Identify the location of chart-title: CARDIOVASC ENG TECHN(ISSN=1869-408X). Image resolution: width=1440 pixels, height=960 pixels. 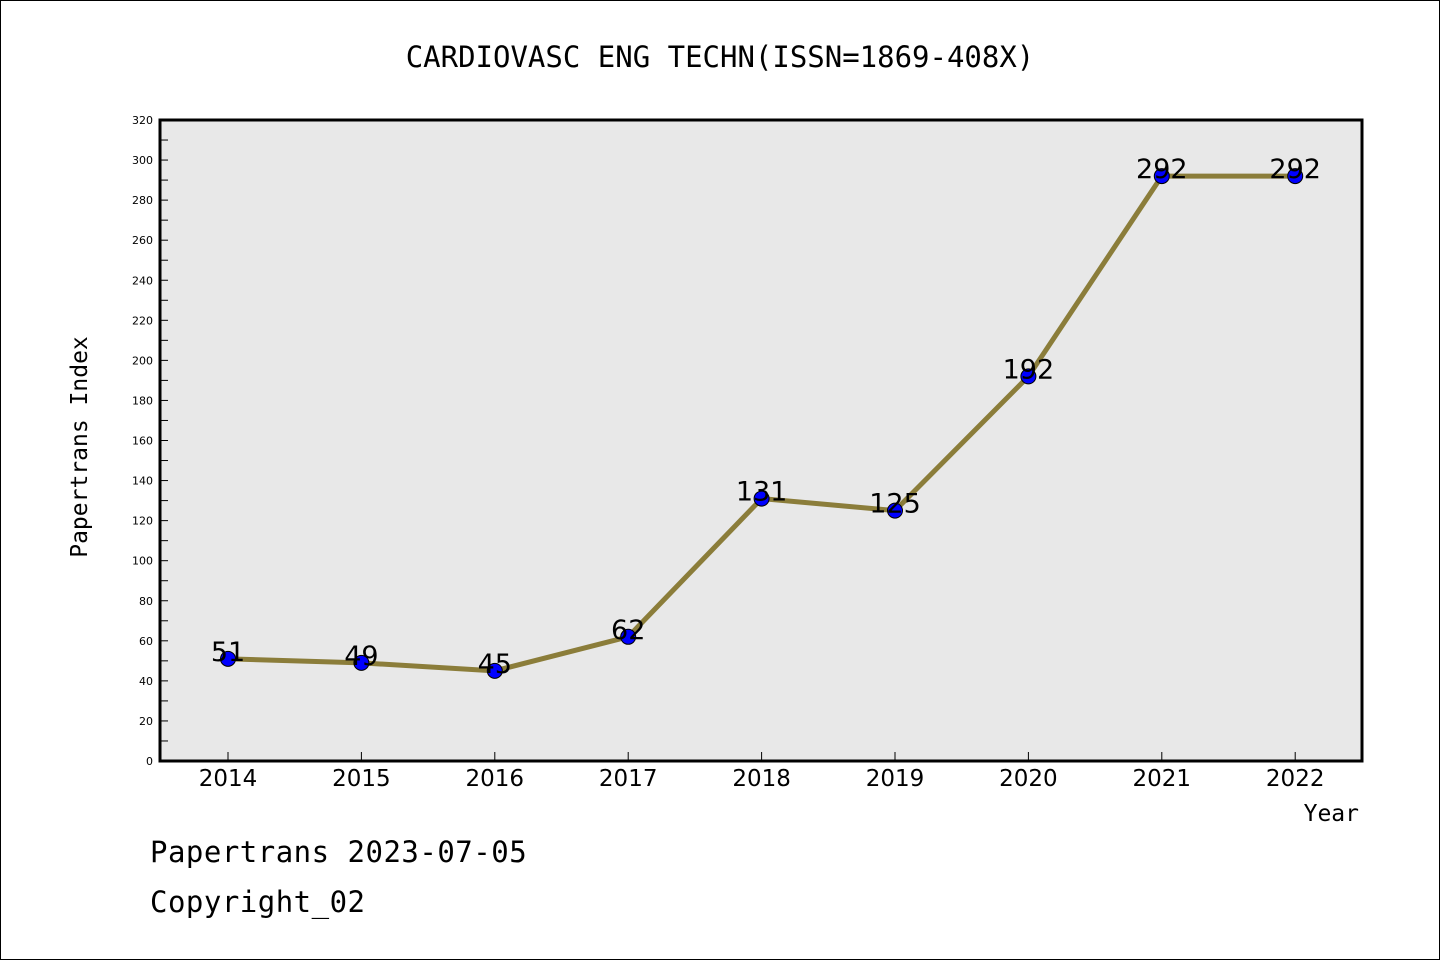
(720, 57).